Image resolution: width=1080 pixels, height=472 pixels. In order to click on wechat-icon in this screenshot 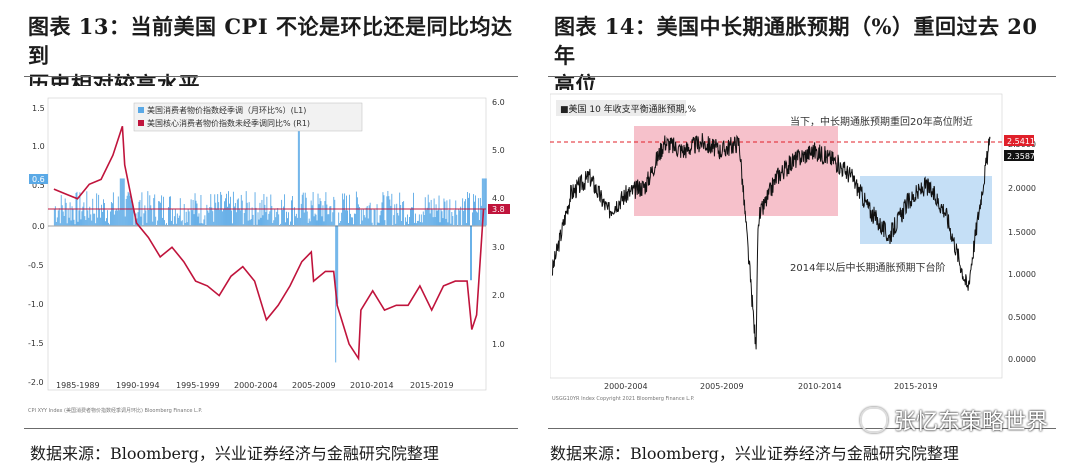, I will do `click(873, 420)`.